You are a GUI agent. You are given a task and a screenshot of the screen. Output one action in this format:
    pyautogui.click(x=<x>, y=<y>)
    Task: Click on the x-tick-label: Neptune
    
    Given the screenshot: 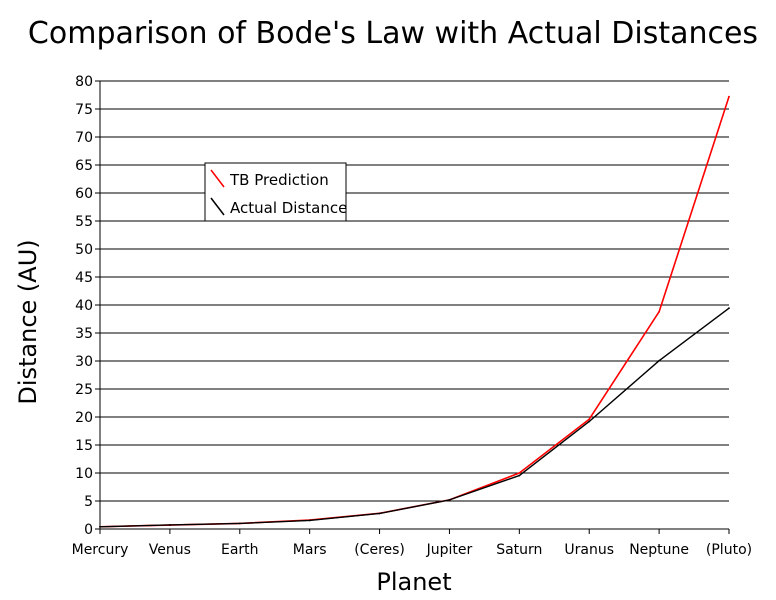 What is the action you would take?
    pyautogui.click(x=659, y=550)
    